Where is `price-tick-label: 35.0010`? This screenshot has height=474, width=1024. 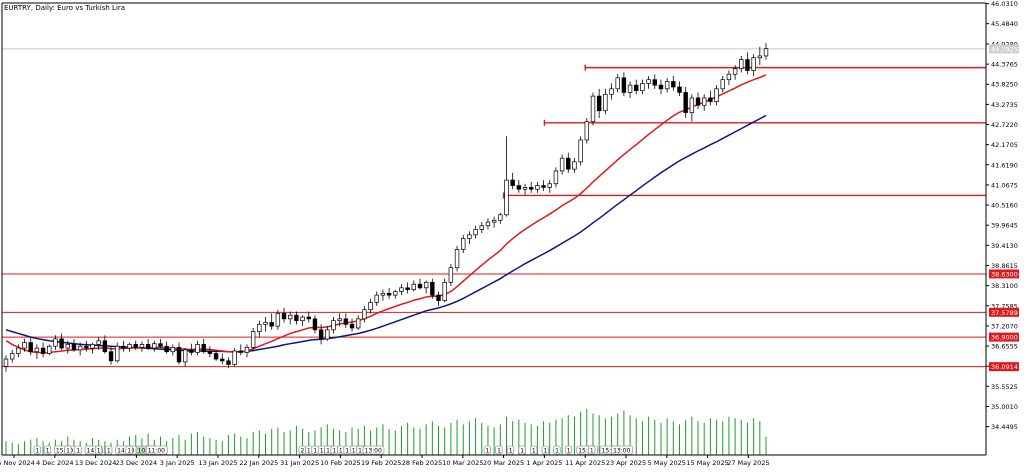
price-tick-label: 35.0010 is located at coordinates (1004, 407).